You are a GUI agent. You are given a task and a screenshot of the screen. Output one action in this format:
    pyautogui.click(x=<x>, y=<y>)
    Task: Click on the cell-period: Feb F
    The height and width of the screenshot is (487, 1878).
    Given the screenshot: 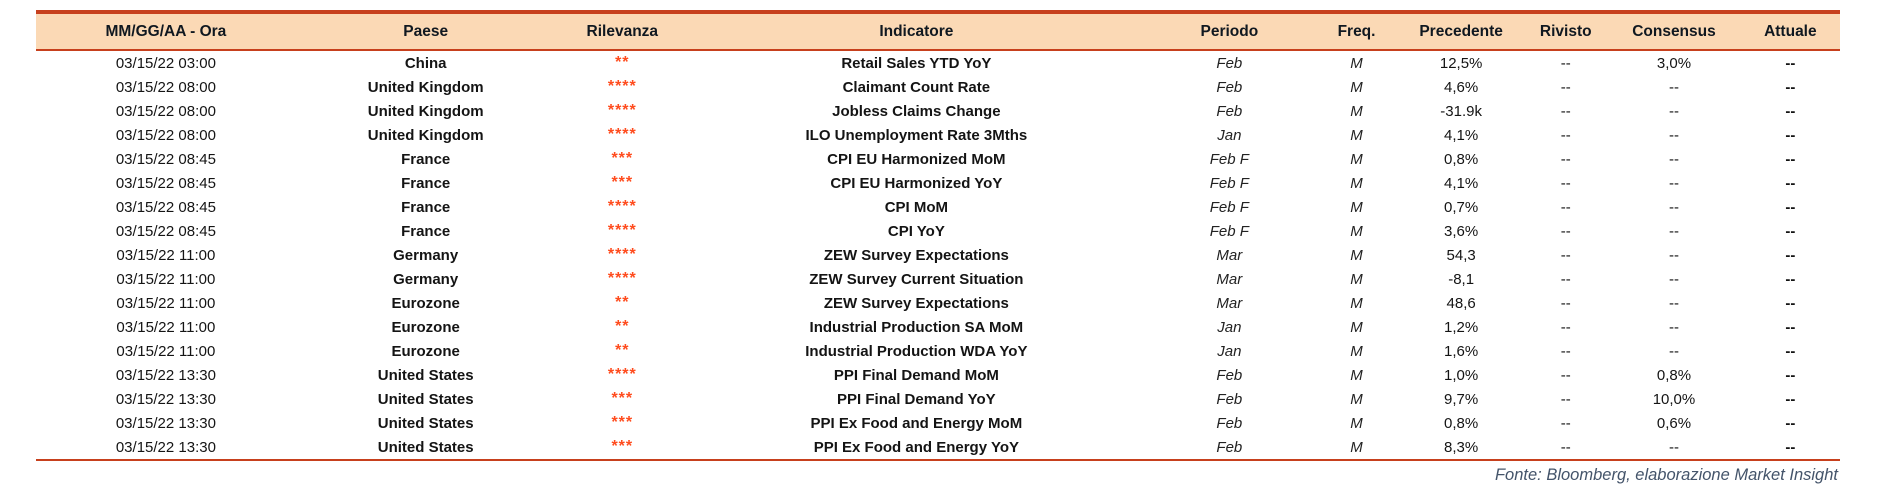 What is the action you would take?
    pyautogui.click(x=1229, y=231)
    